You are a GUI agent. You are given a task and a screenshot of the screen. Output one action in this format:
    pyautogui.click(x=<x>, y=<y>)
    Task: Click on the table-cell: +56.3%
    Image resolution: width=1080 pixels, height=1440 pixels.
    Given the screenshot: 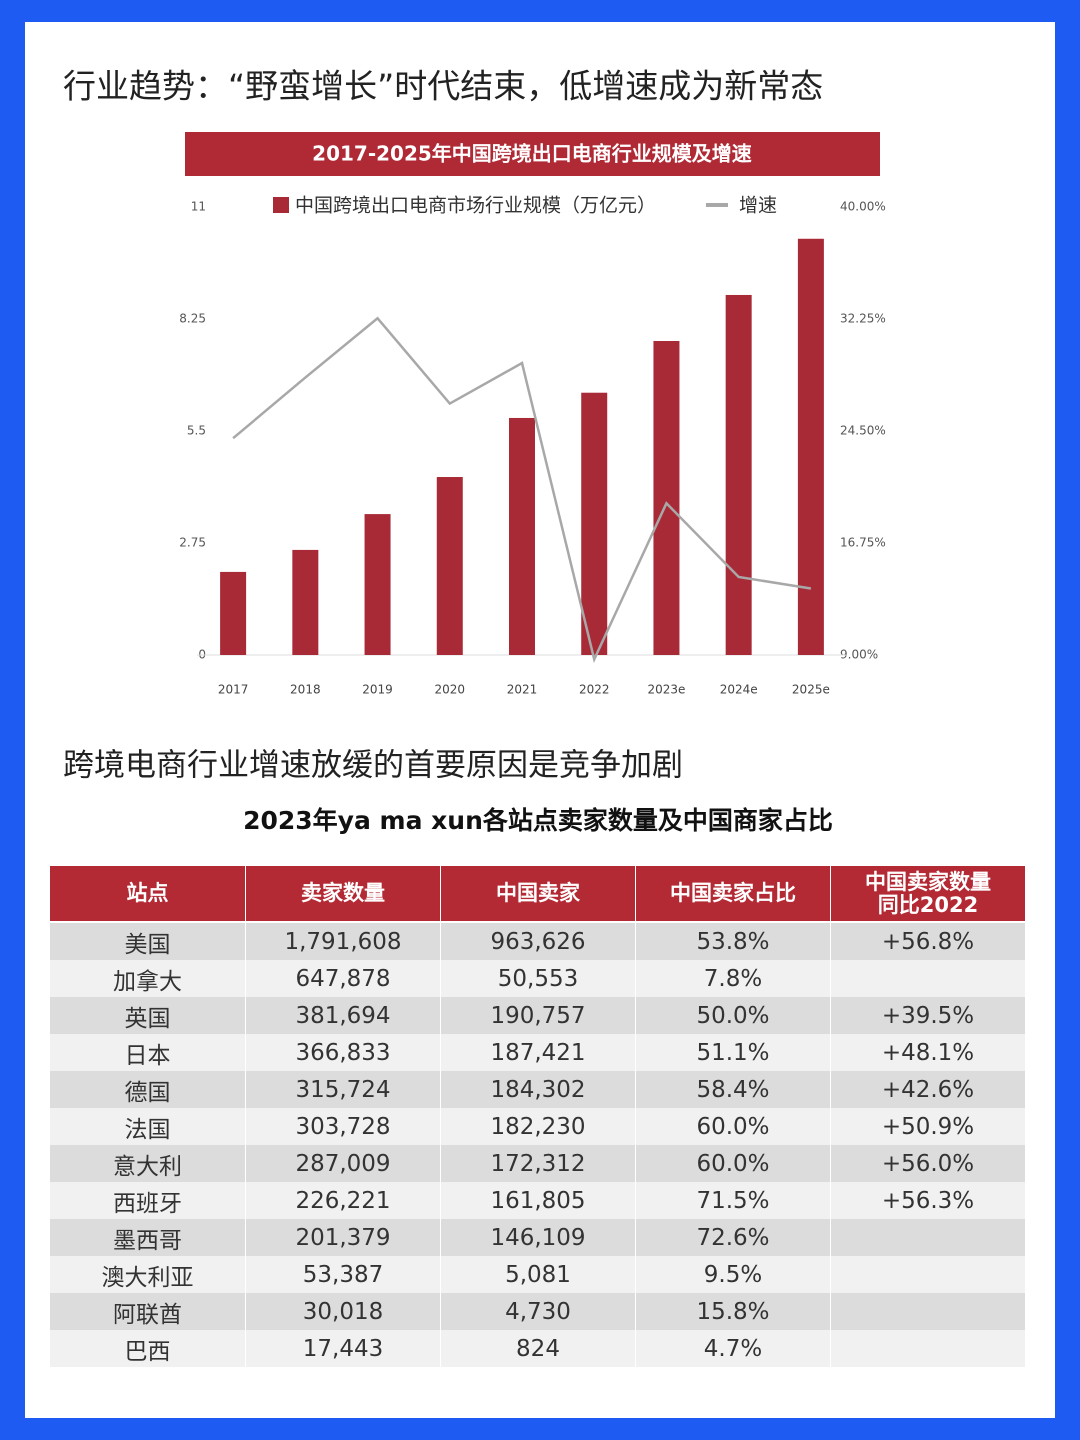 What is the action you would take?
    pyautogui.click(x=927, y=1200)
    